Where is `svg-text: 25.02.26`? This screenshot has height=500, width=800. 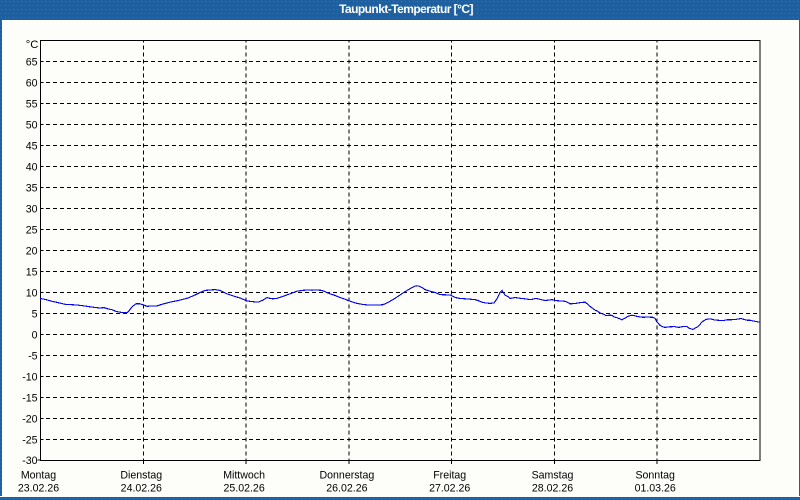 svg-text: 25.02.26 is located at coordinates (243, 489).